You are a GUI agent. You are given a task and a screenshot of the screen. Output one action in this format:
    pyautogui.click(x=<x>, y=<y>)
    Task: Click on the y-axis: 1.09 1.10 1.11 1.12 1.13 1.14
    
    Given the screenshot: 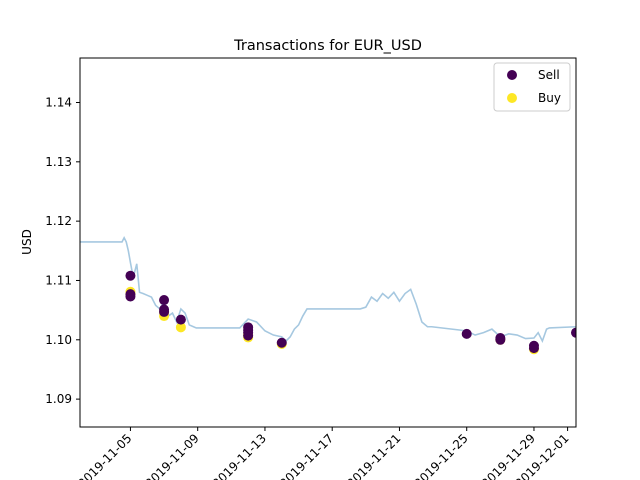 What is the action you would take?
    pyautogui.click(x=62, y=250)
    